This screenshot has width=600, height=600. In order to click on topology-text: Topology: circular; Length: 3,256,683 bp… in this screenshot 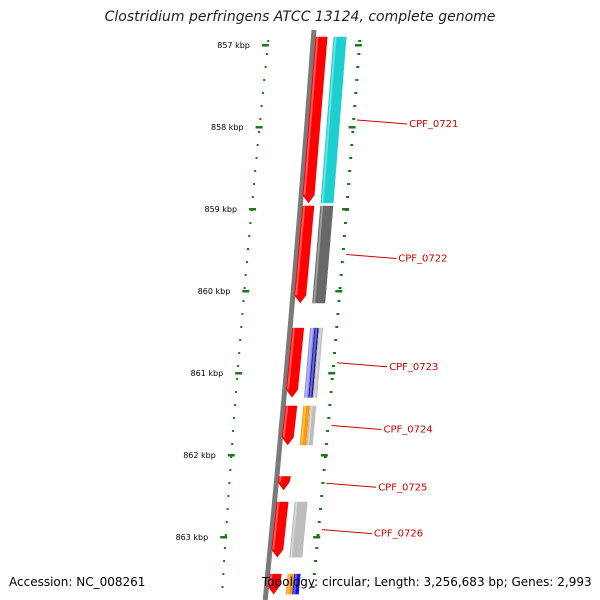, I will do `click(427, 582)`.